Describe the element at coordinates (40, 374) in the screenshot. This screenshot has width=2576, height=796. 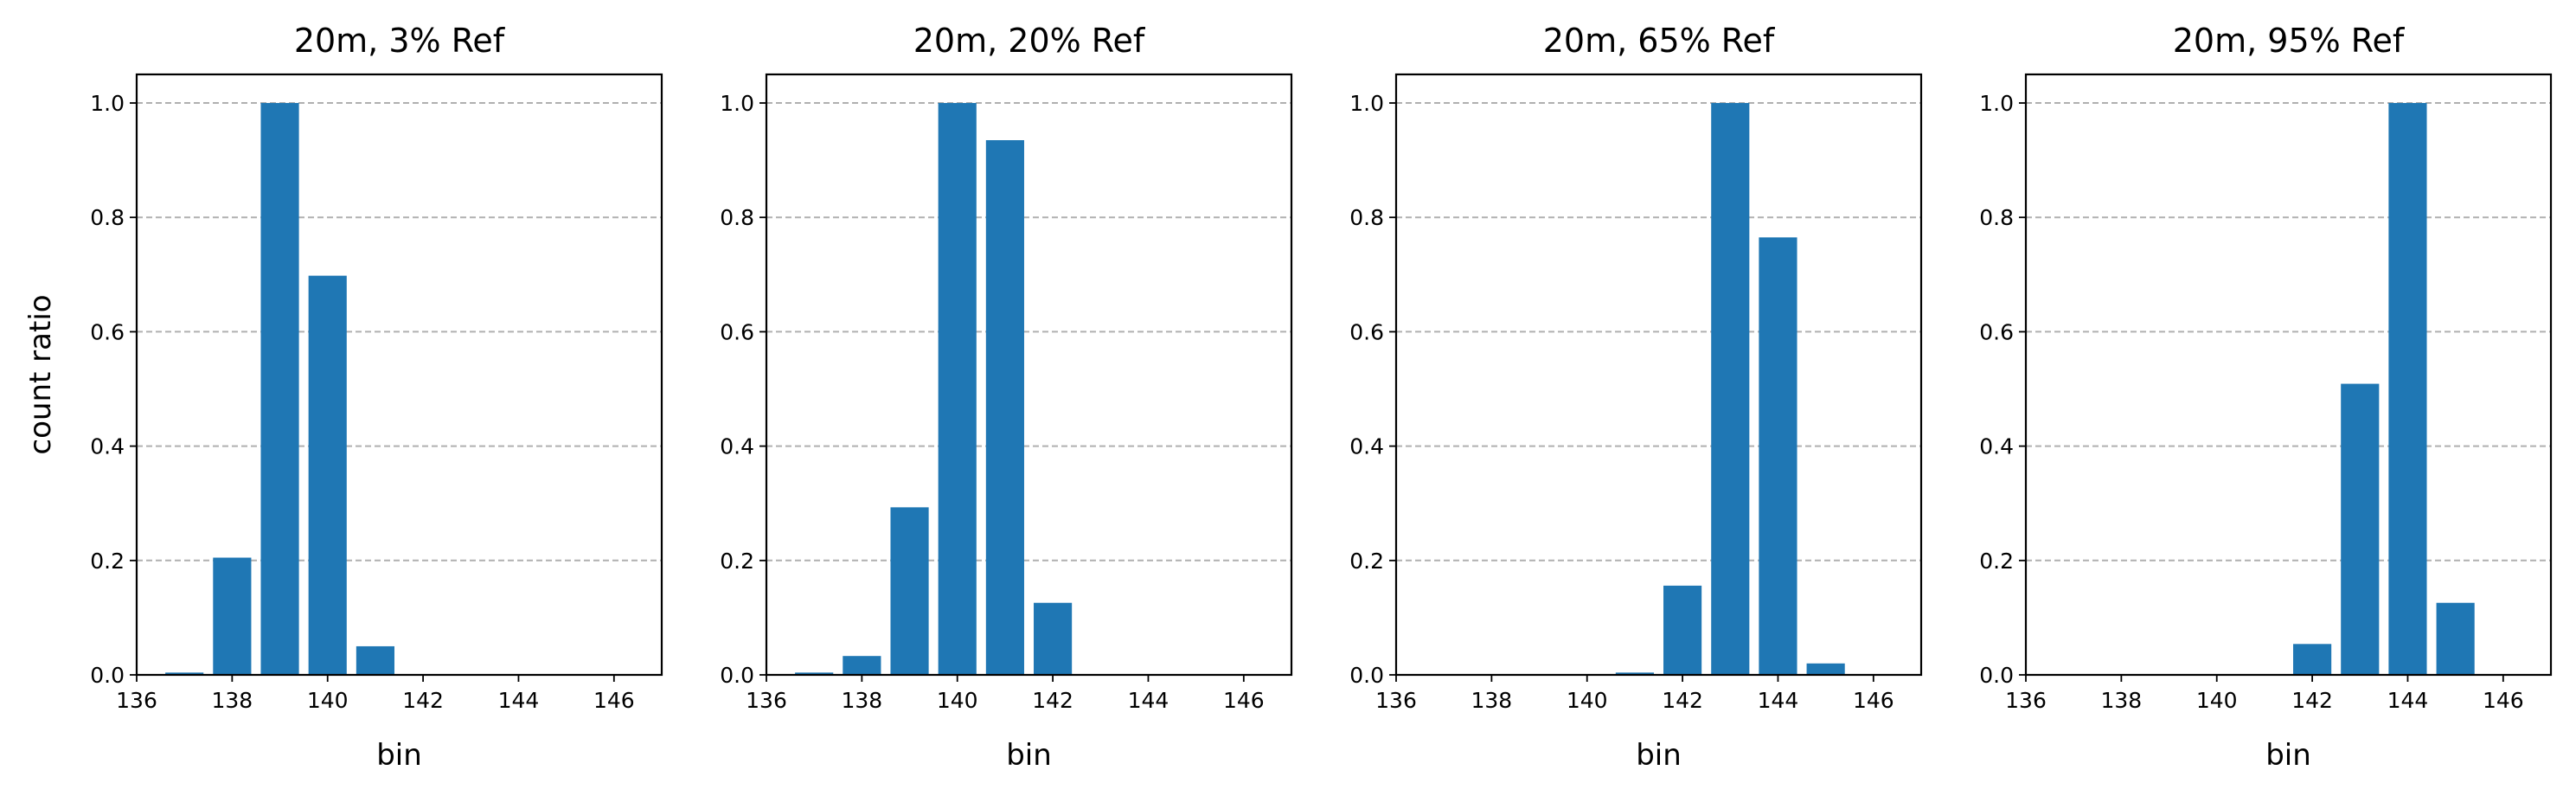
I see `y-axis-label: count ratio` at that location.